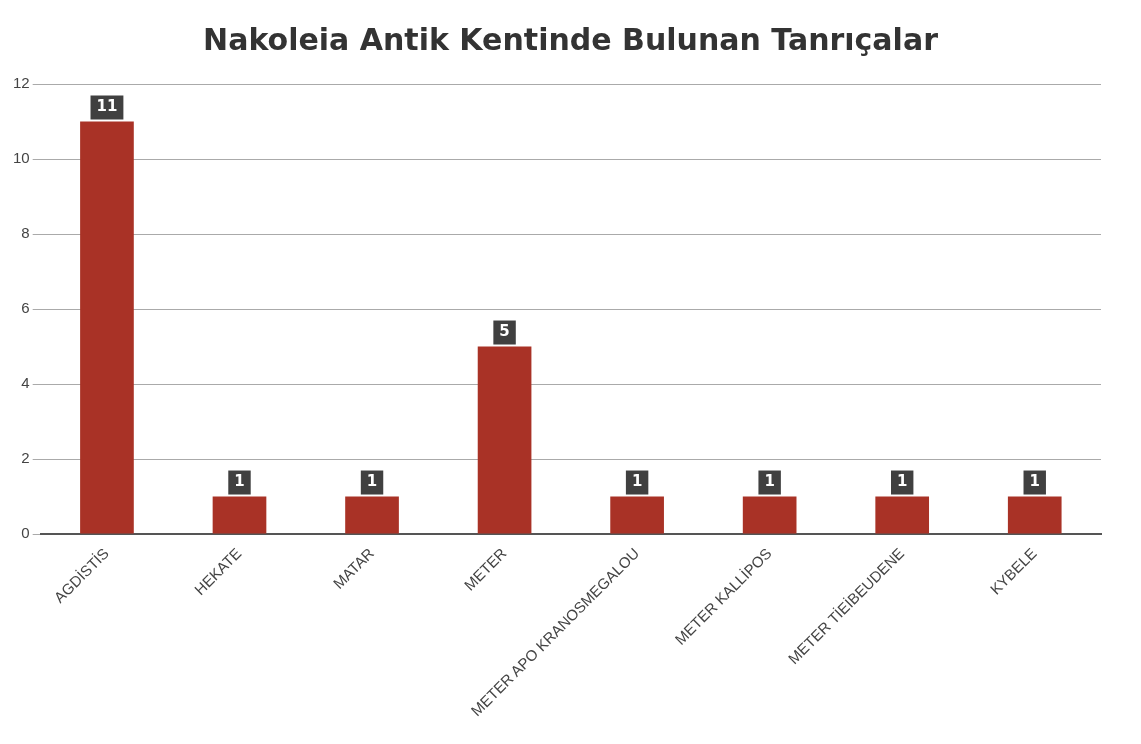 The image size is (1141, 744). Describe the element at coordinates (570, 40) in the screenshot. I see `chart-title: Nakoleia Antik Kentinde Bulunan Tanrıçalar` at that location.